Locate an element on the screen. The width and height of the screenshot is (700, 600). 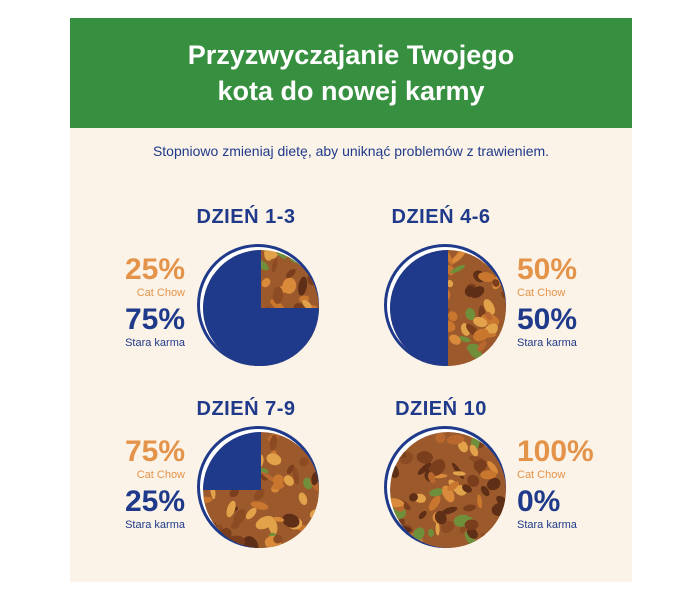
stage-1-stats: 25% Cat Chow 75% Stara karma is located at coordinates (125, 302).